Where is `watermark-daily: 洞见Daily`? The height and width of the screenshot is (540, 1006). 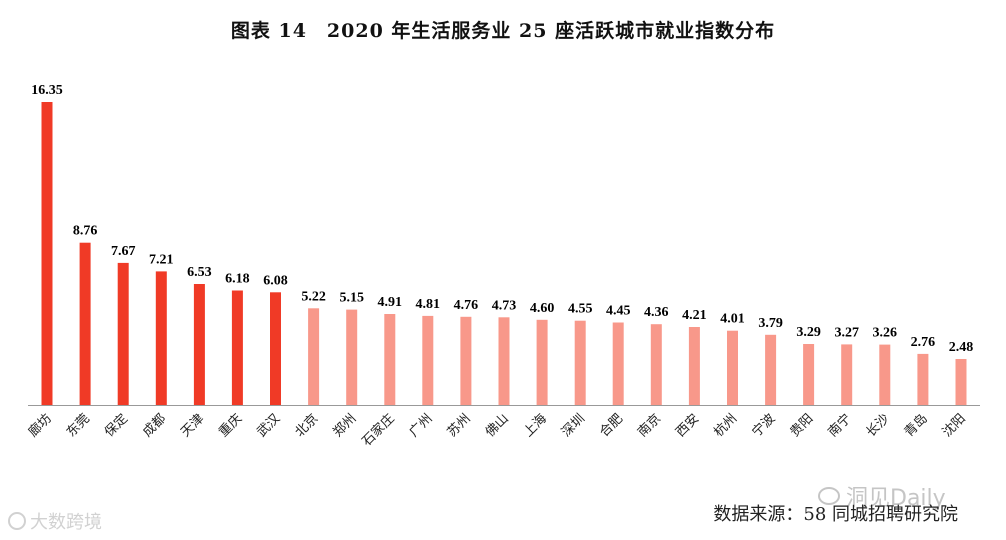
watermark-daily: 洞见Daily is located at coordinates (882, 496).